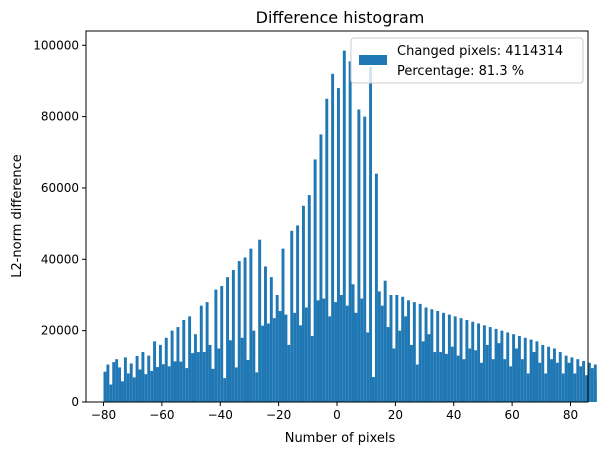 The image size is (597, 455). What do you see at coordinates (373, 60) in the screenshot?
I see `legend-swatch` at bounding box center [373, 60].